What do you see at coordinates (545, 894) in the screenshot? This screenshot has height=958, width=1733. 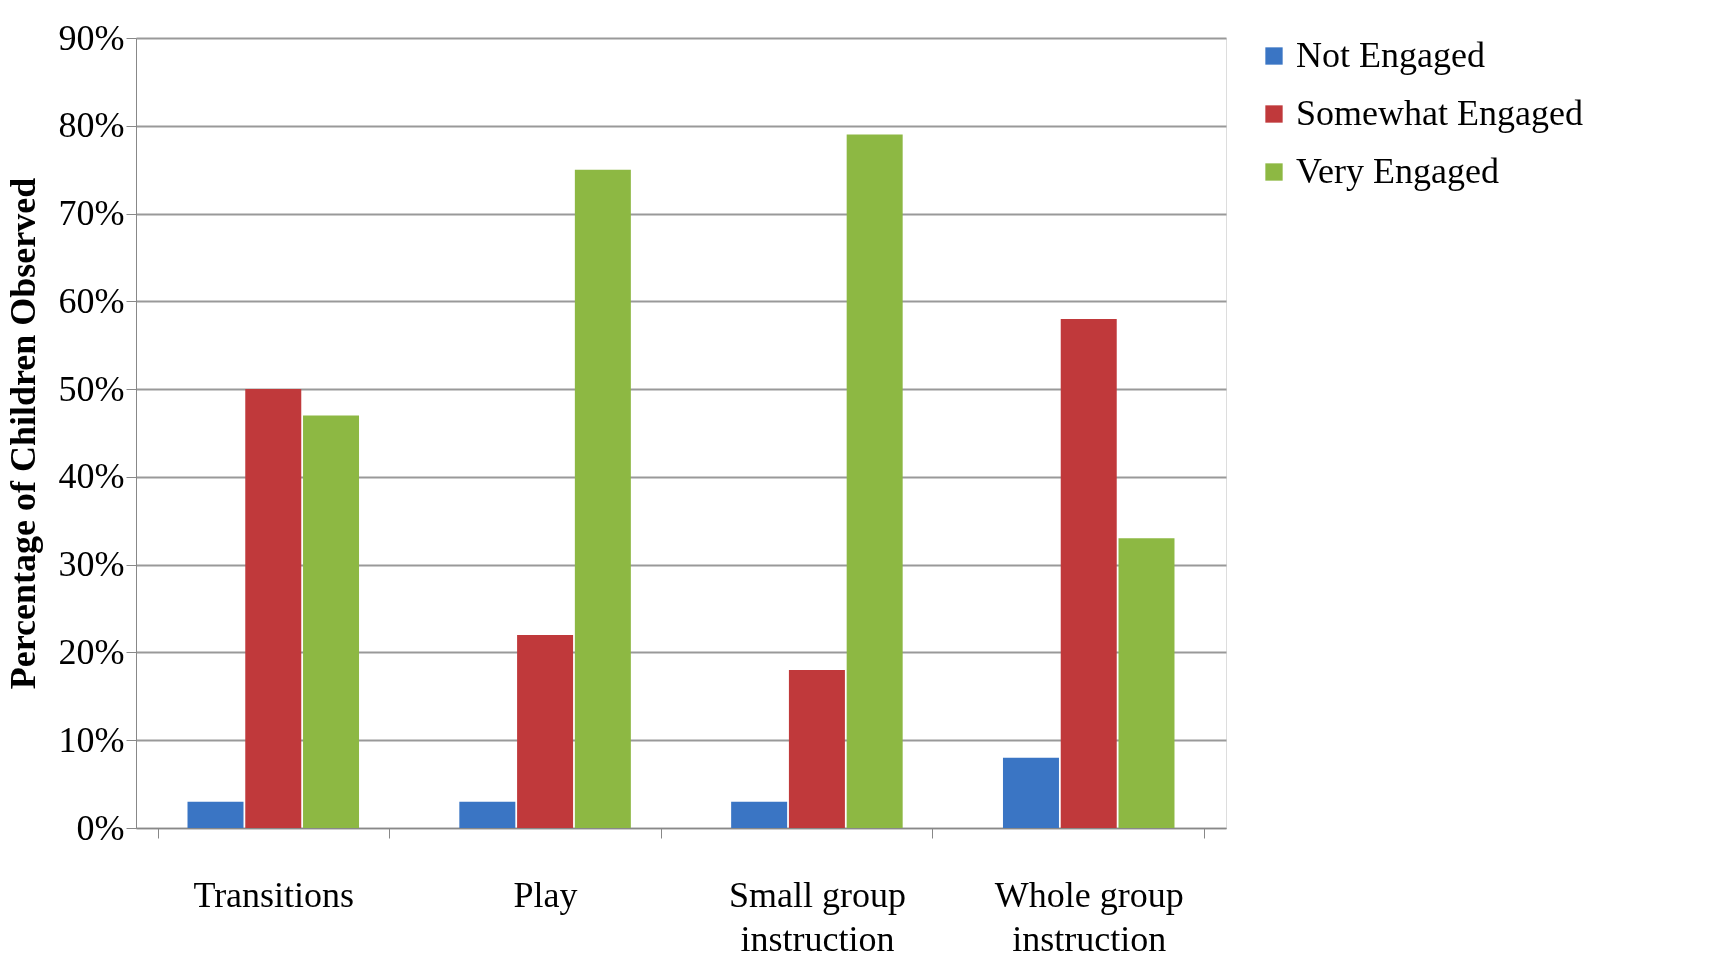 I see `x-tick-label: Play` at bounding box center [545, 894].